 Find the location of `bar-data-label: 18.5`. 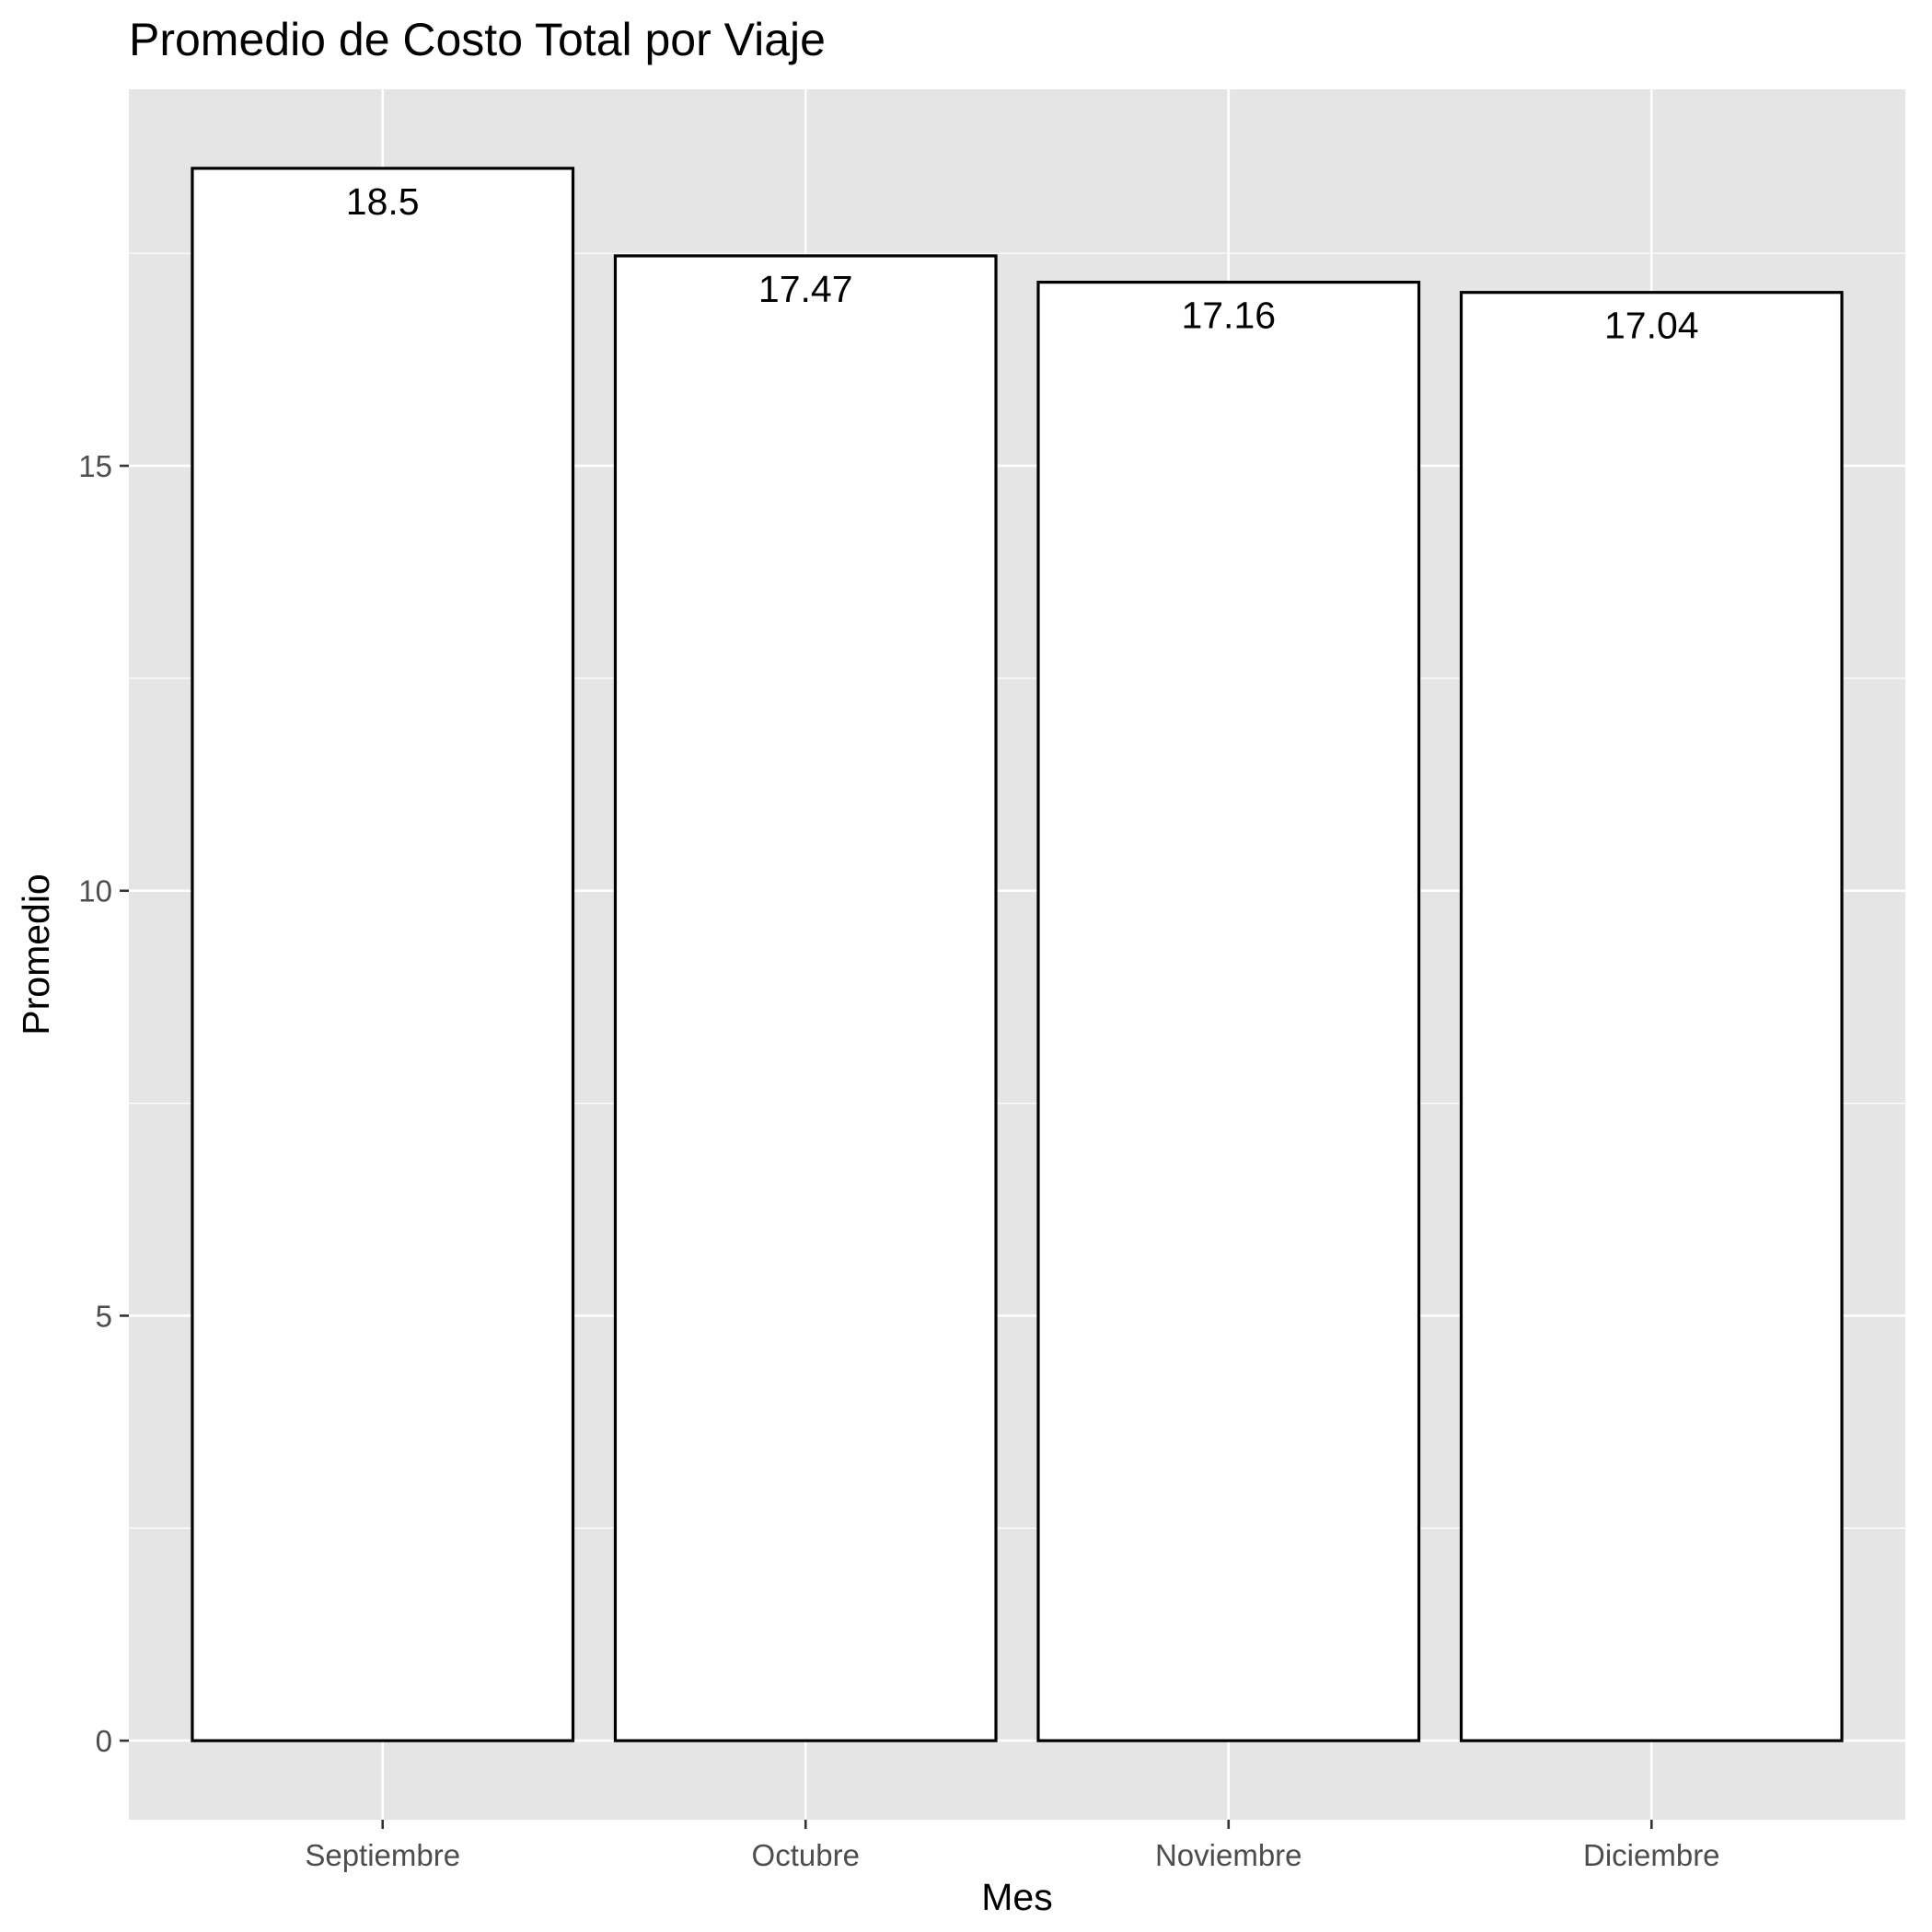

bar-data-label: 18.5 is located at coordinates (383, 202).